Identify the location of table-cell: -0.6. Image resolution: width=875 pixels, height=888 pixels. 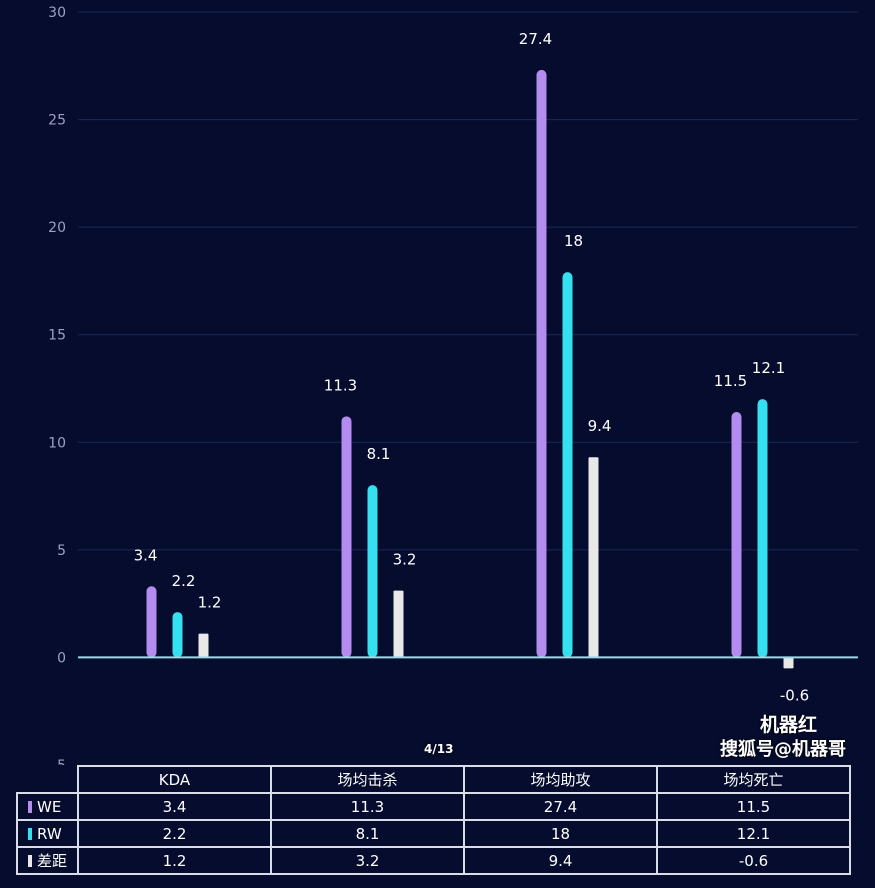
(753, 860).